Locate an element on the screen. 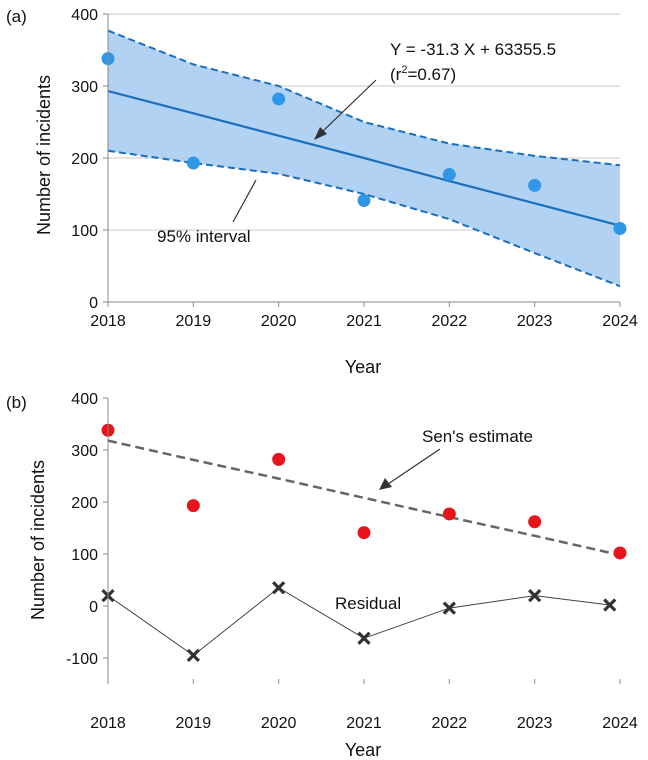 The width and height of the screenshot is (648, 760). equation-arrow is located at coordinates (349, 106).